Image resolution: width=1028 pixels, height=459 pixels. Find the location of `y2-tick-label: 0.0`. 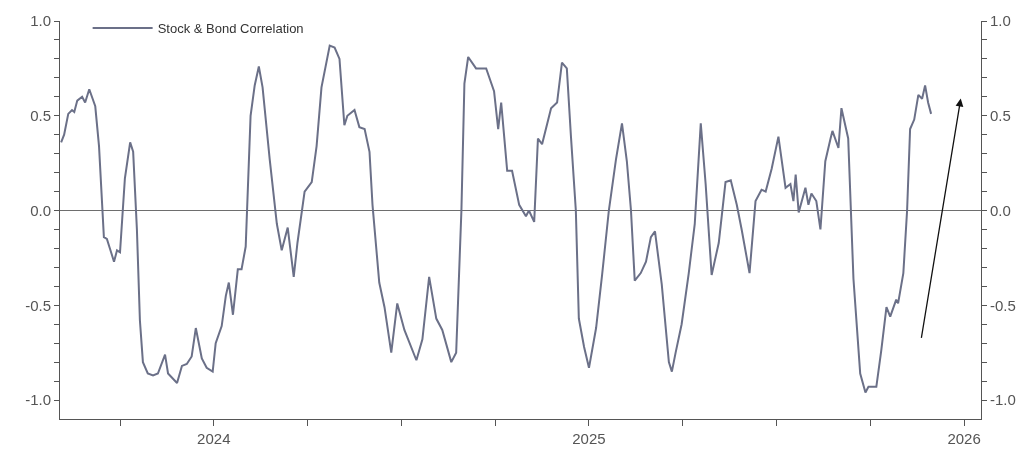

y2-tick-label: 0.0 is located at coordinates (1000, 210).